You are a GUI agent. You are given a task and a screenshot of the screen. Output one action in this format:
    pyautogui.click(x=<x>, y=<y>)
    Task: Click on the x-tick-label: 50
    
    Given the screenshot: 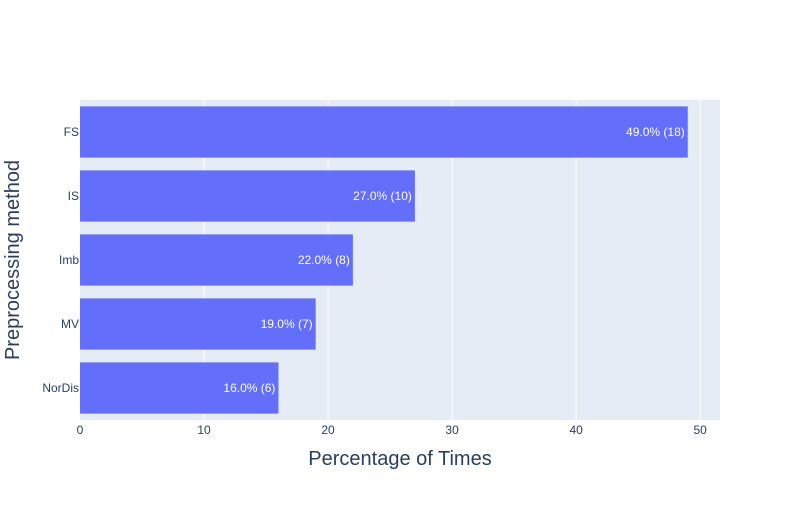 What is the action you would take?
    pyautogui.click(x=700, y=430)
    